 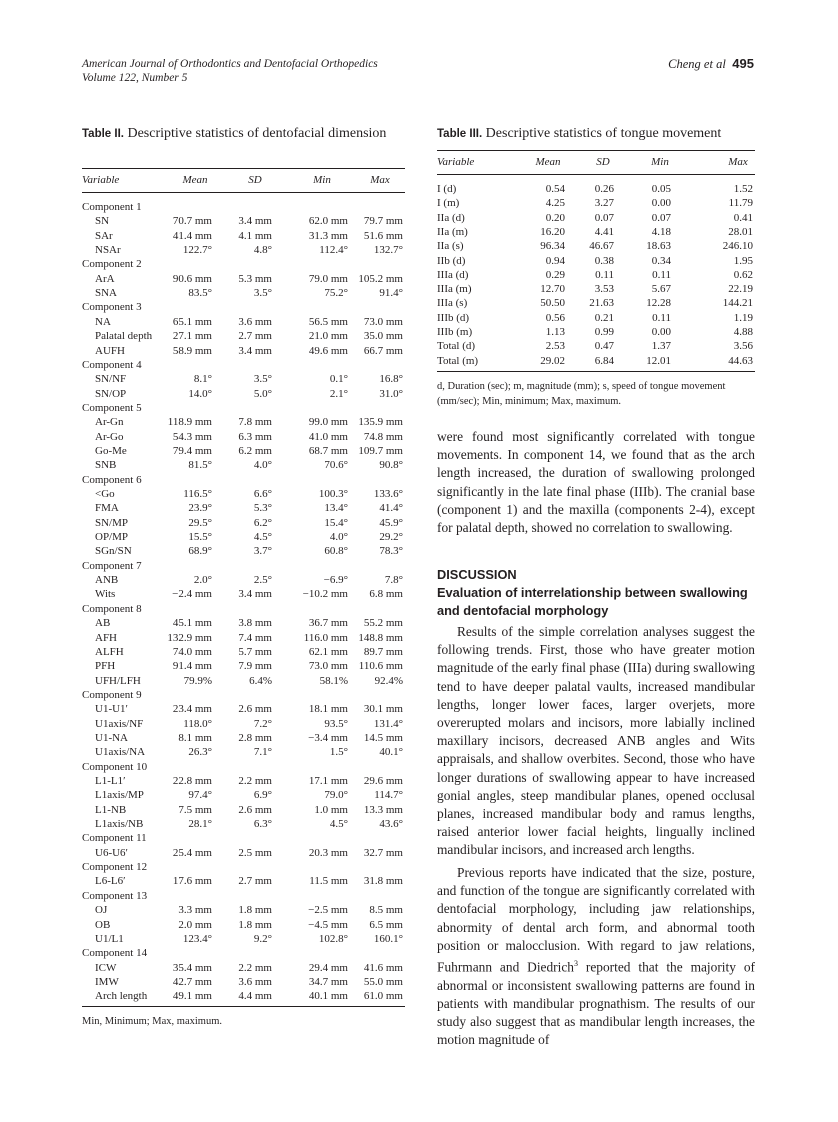 What do you see at coordinates (135, 78) in the screenshot?
I see `volume: Volume 122, Number 5` at bounding box center [135, 78].